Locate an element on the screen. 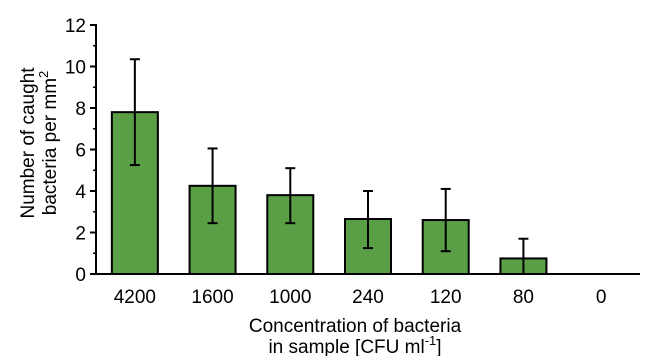  x-tick-label-80: 80 is located at coordinates (523, 297).